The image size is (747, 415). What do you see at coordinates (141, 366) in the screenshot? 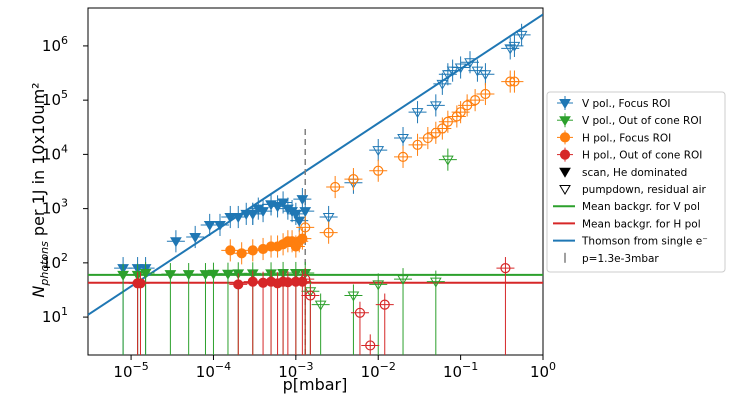
I see `x-tick-exponent: −5` at bounding box center [141, 366].